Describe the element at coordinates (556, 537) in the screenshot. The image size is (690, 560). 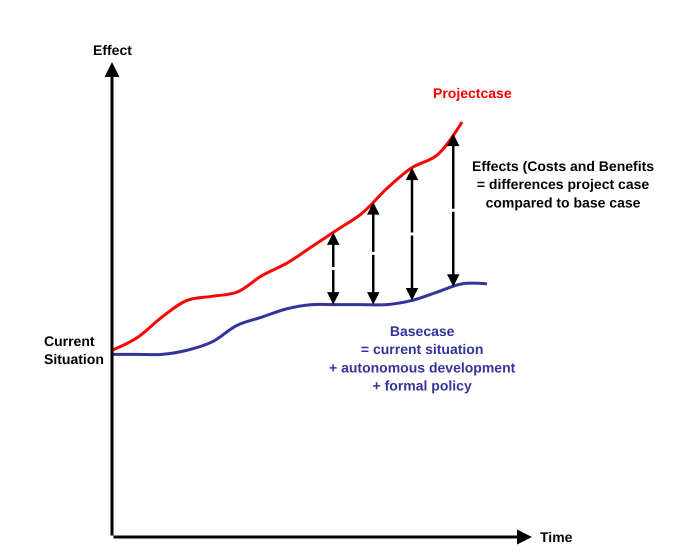
I see `x-axis-title: Time` at that location.